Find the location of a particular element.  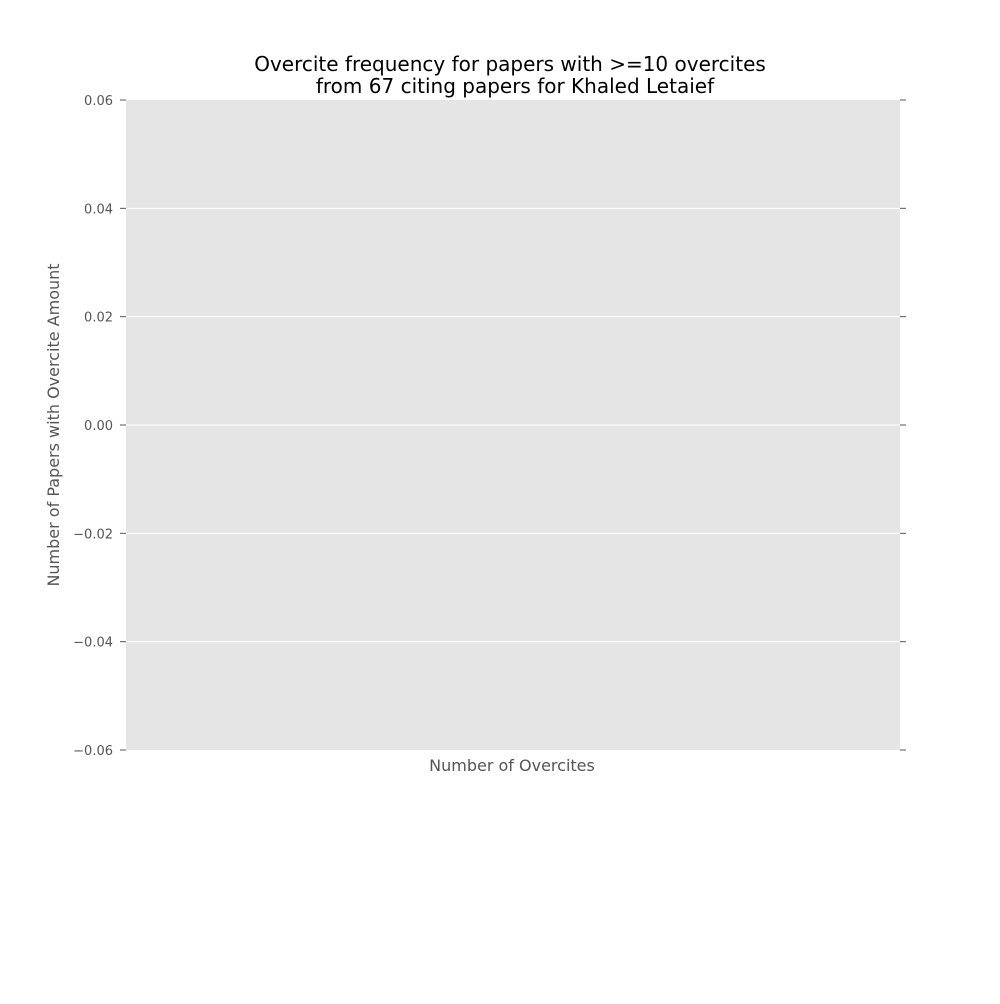

y-tick-label: −0.04 is located at coordinates (93, 643).